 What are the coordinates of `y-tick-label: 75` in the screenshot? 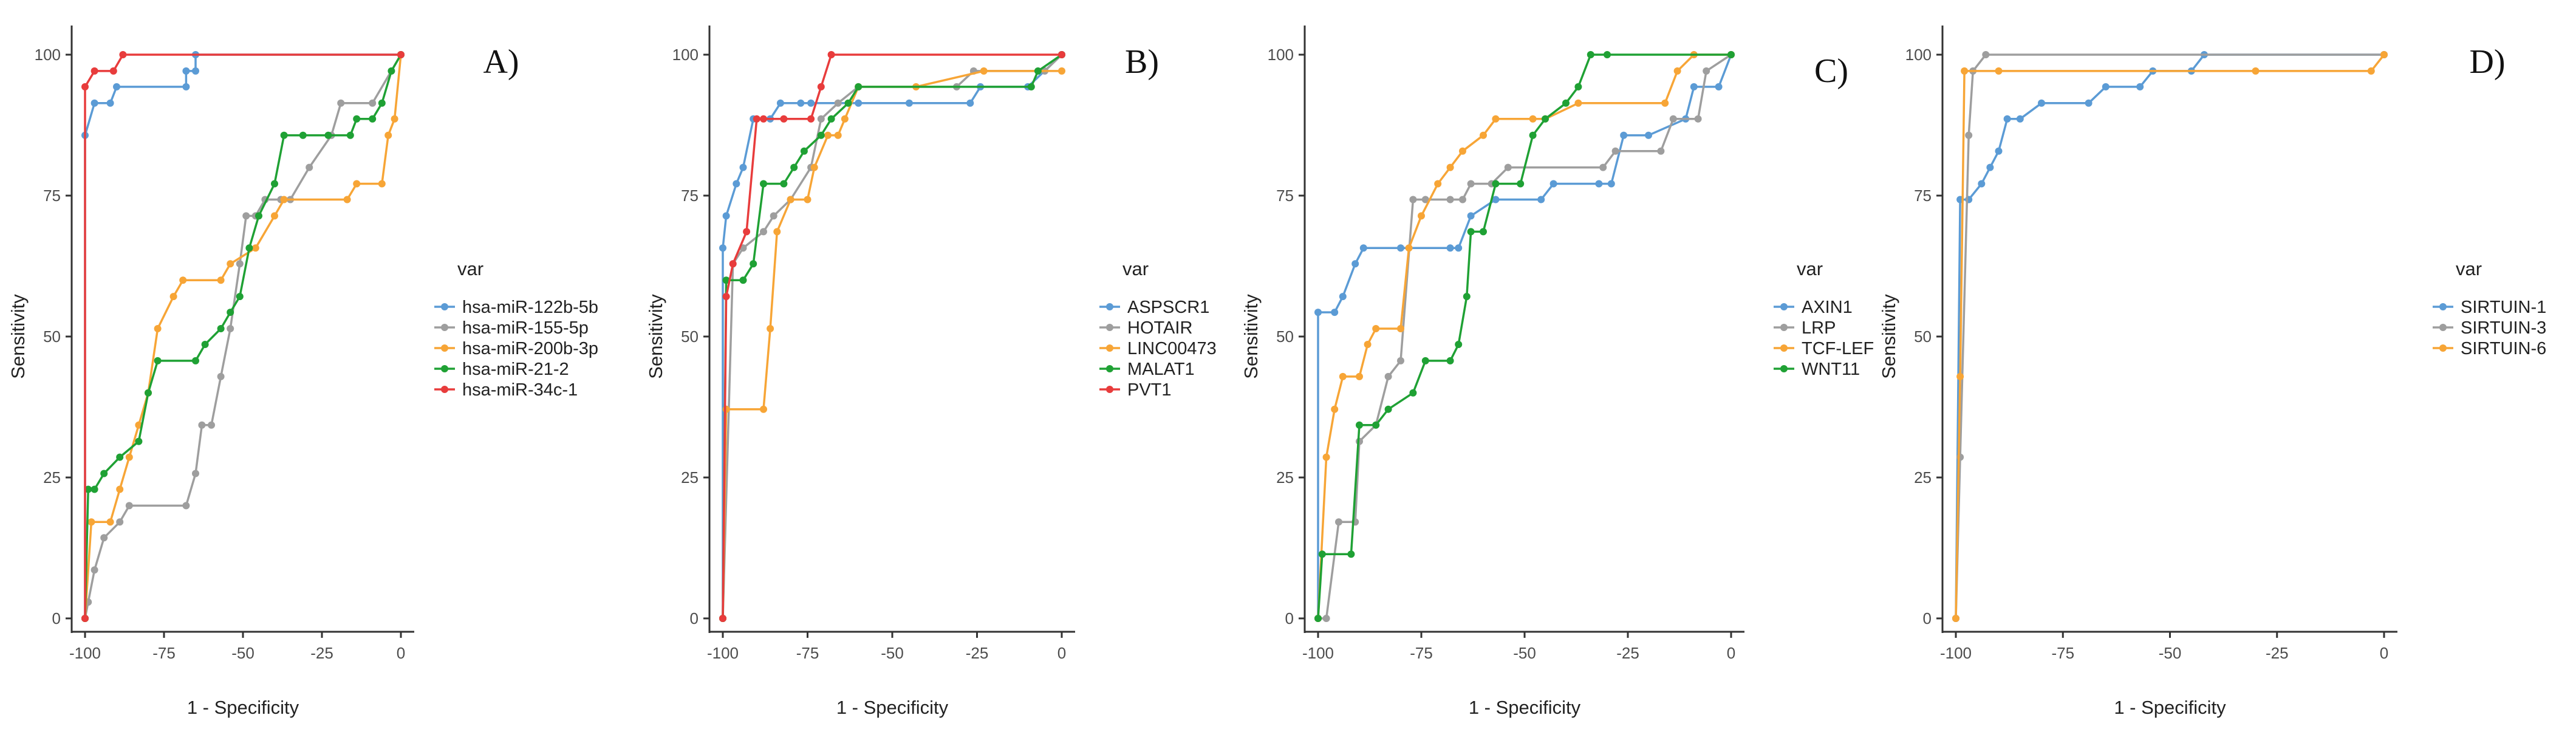 It's located at (52, 195).